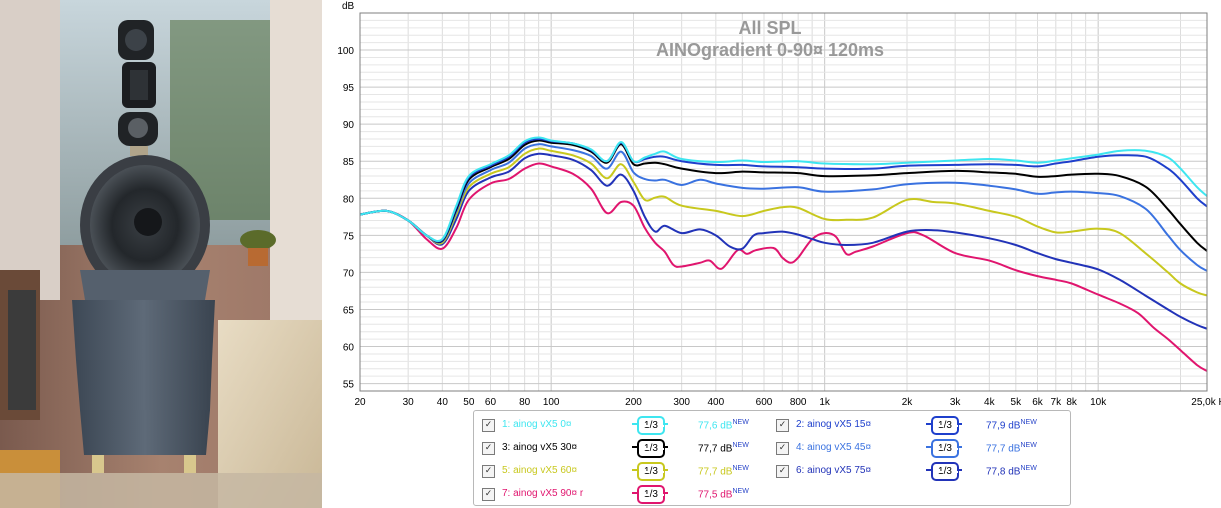  What do you see at coordinates (543, 493) in the screenshot?
I see `legend-series-name: 7: ainog vX5 90¤ r` at bounding box center [543, 493].